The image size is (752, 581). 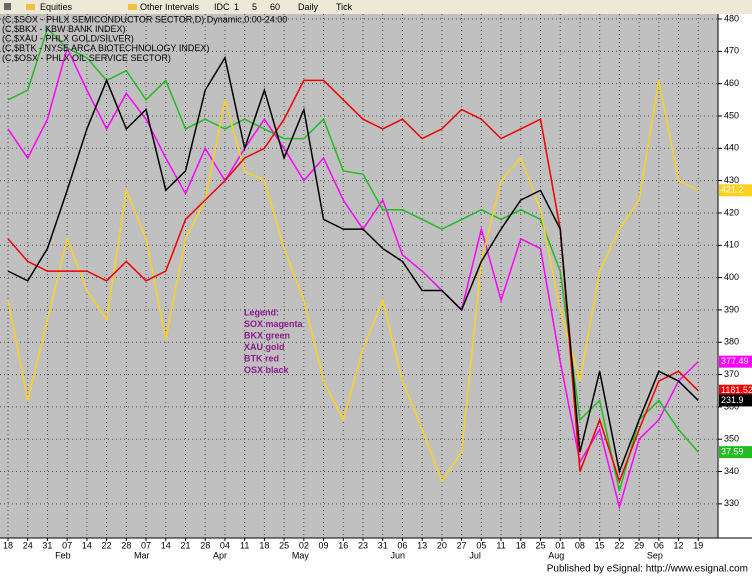 What do you see at coordinates (343, 545) in the screenshot?
I see `x-tick-label: 16` at bounding box center [343, 545].